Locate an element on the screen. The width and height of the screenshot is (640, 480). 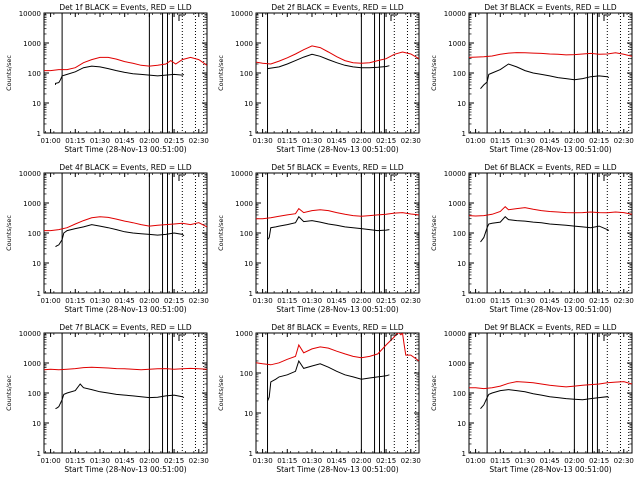
plot-title: Det 9f BLACK = Events, RED = LLD is located at coordinates (550, 327).